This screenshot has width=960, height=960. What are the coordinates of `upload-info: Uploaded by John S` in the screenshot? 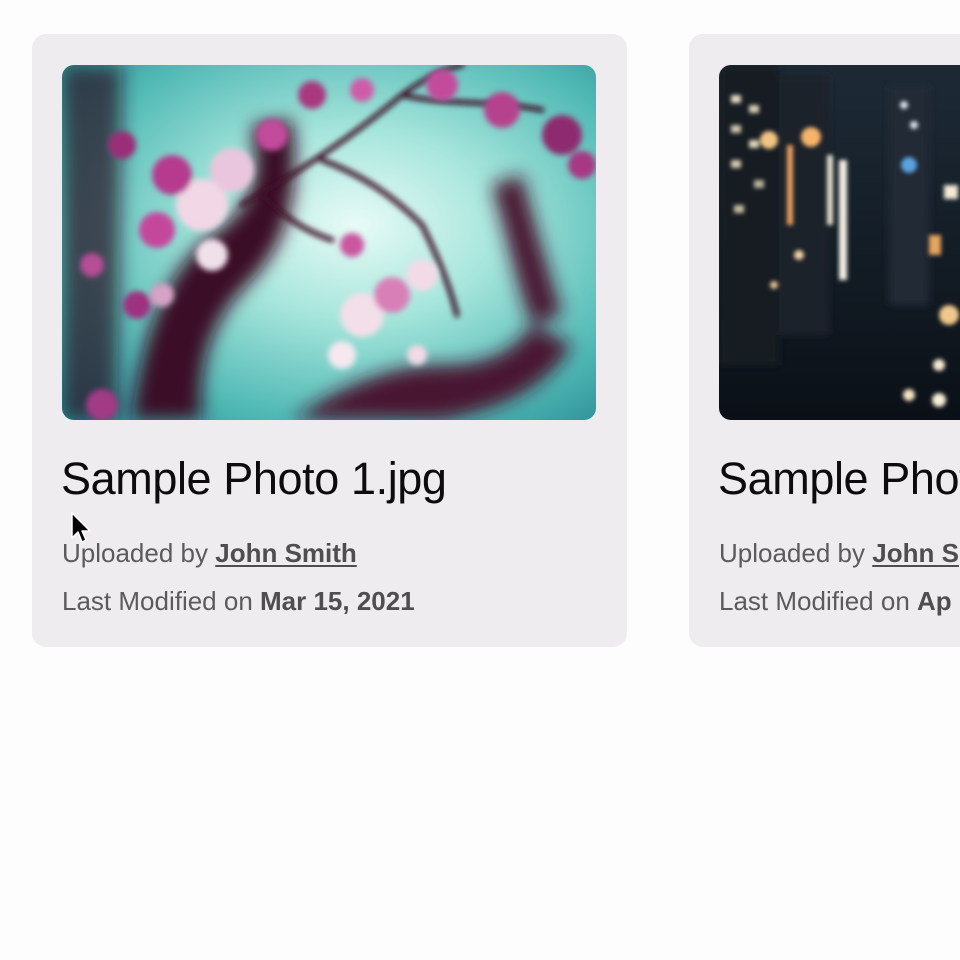 It's located at (839, 553).